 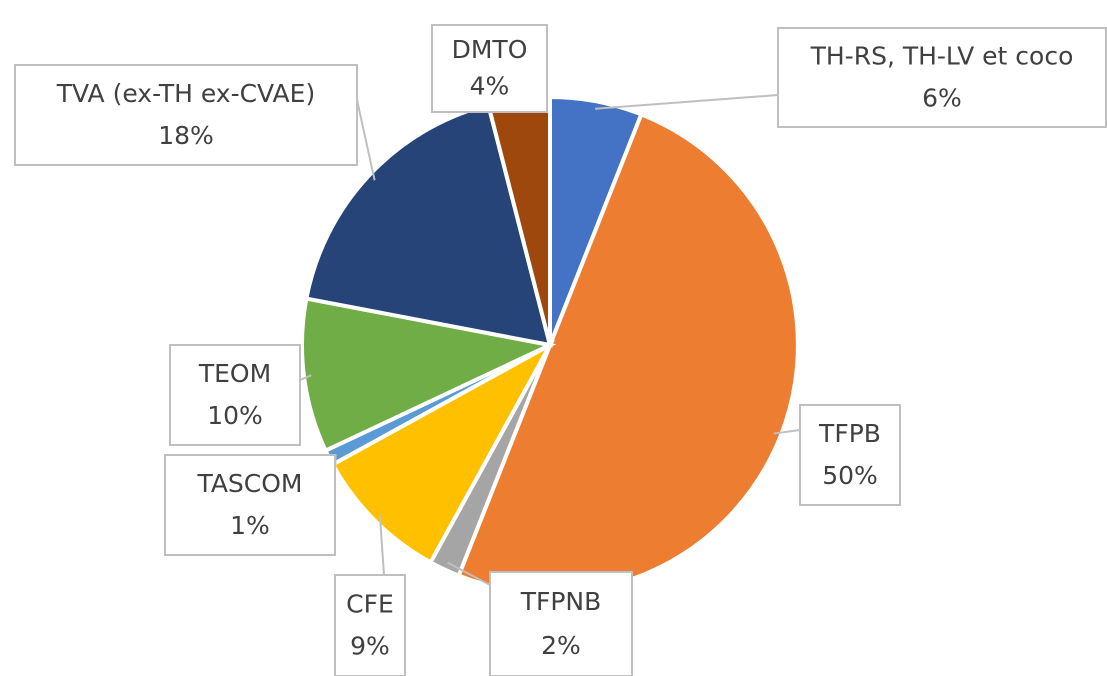 I want to click on slice-value: 6%, so click(x=942, y=97).